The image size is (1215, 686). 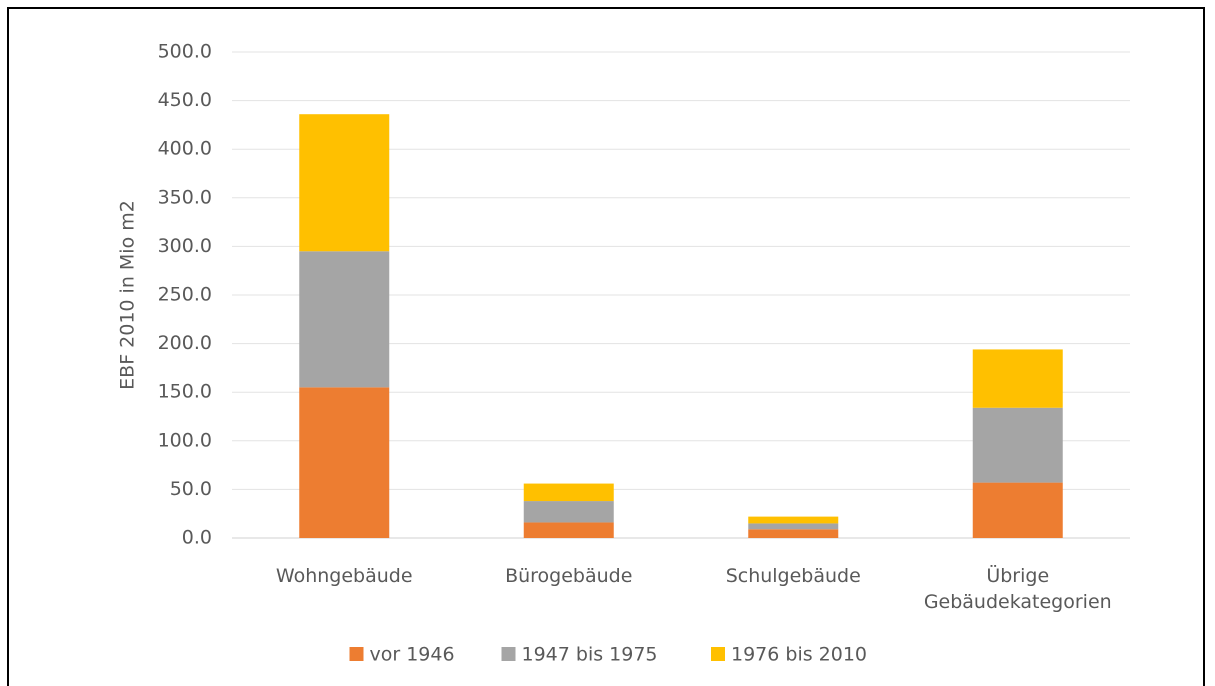 I want to click on legend-label: vor 1946, so click(x=412, y=655).